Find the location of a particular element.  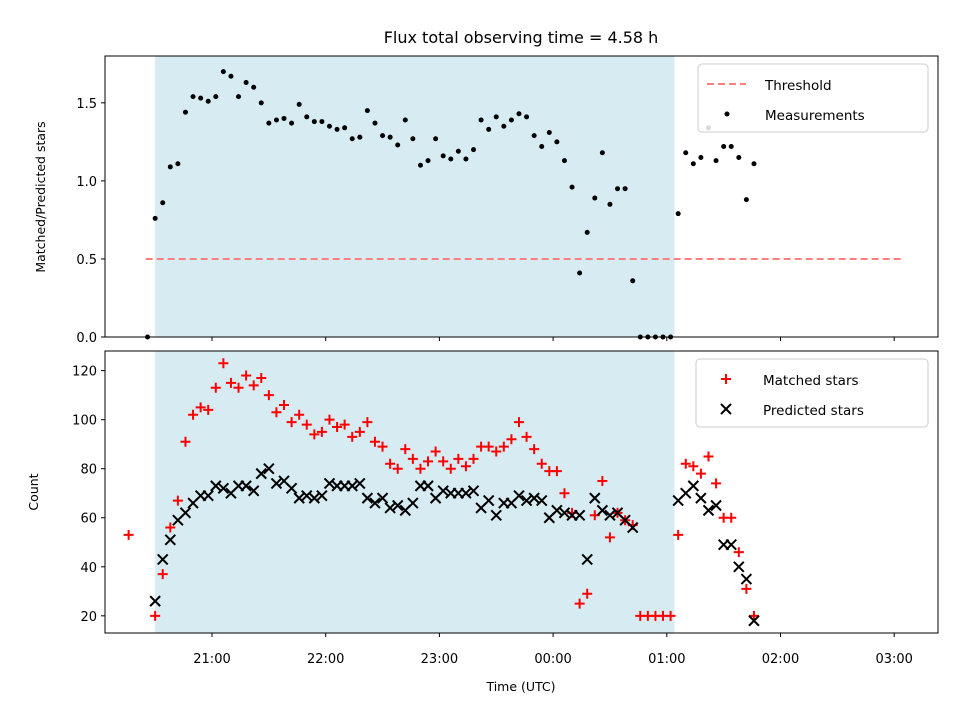

x-tick-label: 01:00 is located at coordinates (666, 659).